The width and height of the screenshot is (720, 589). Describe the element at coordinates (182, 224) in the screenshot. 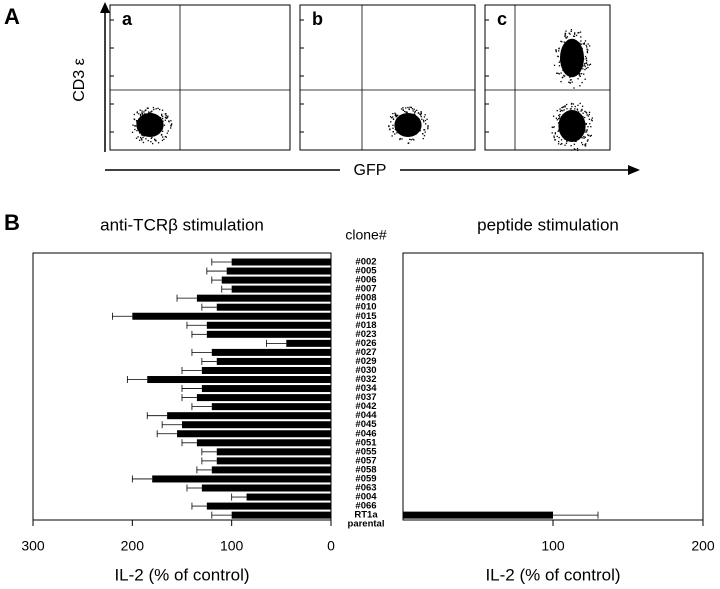

I see `chart-title: anti-TCRβ stimulation` at that location.